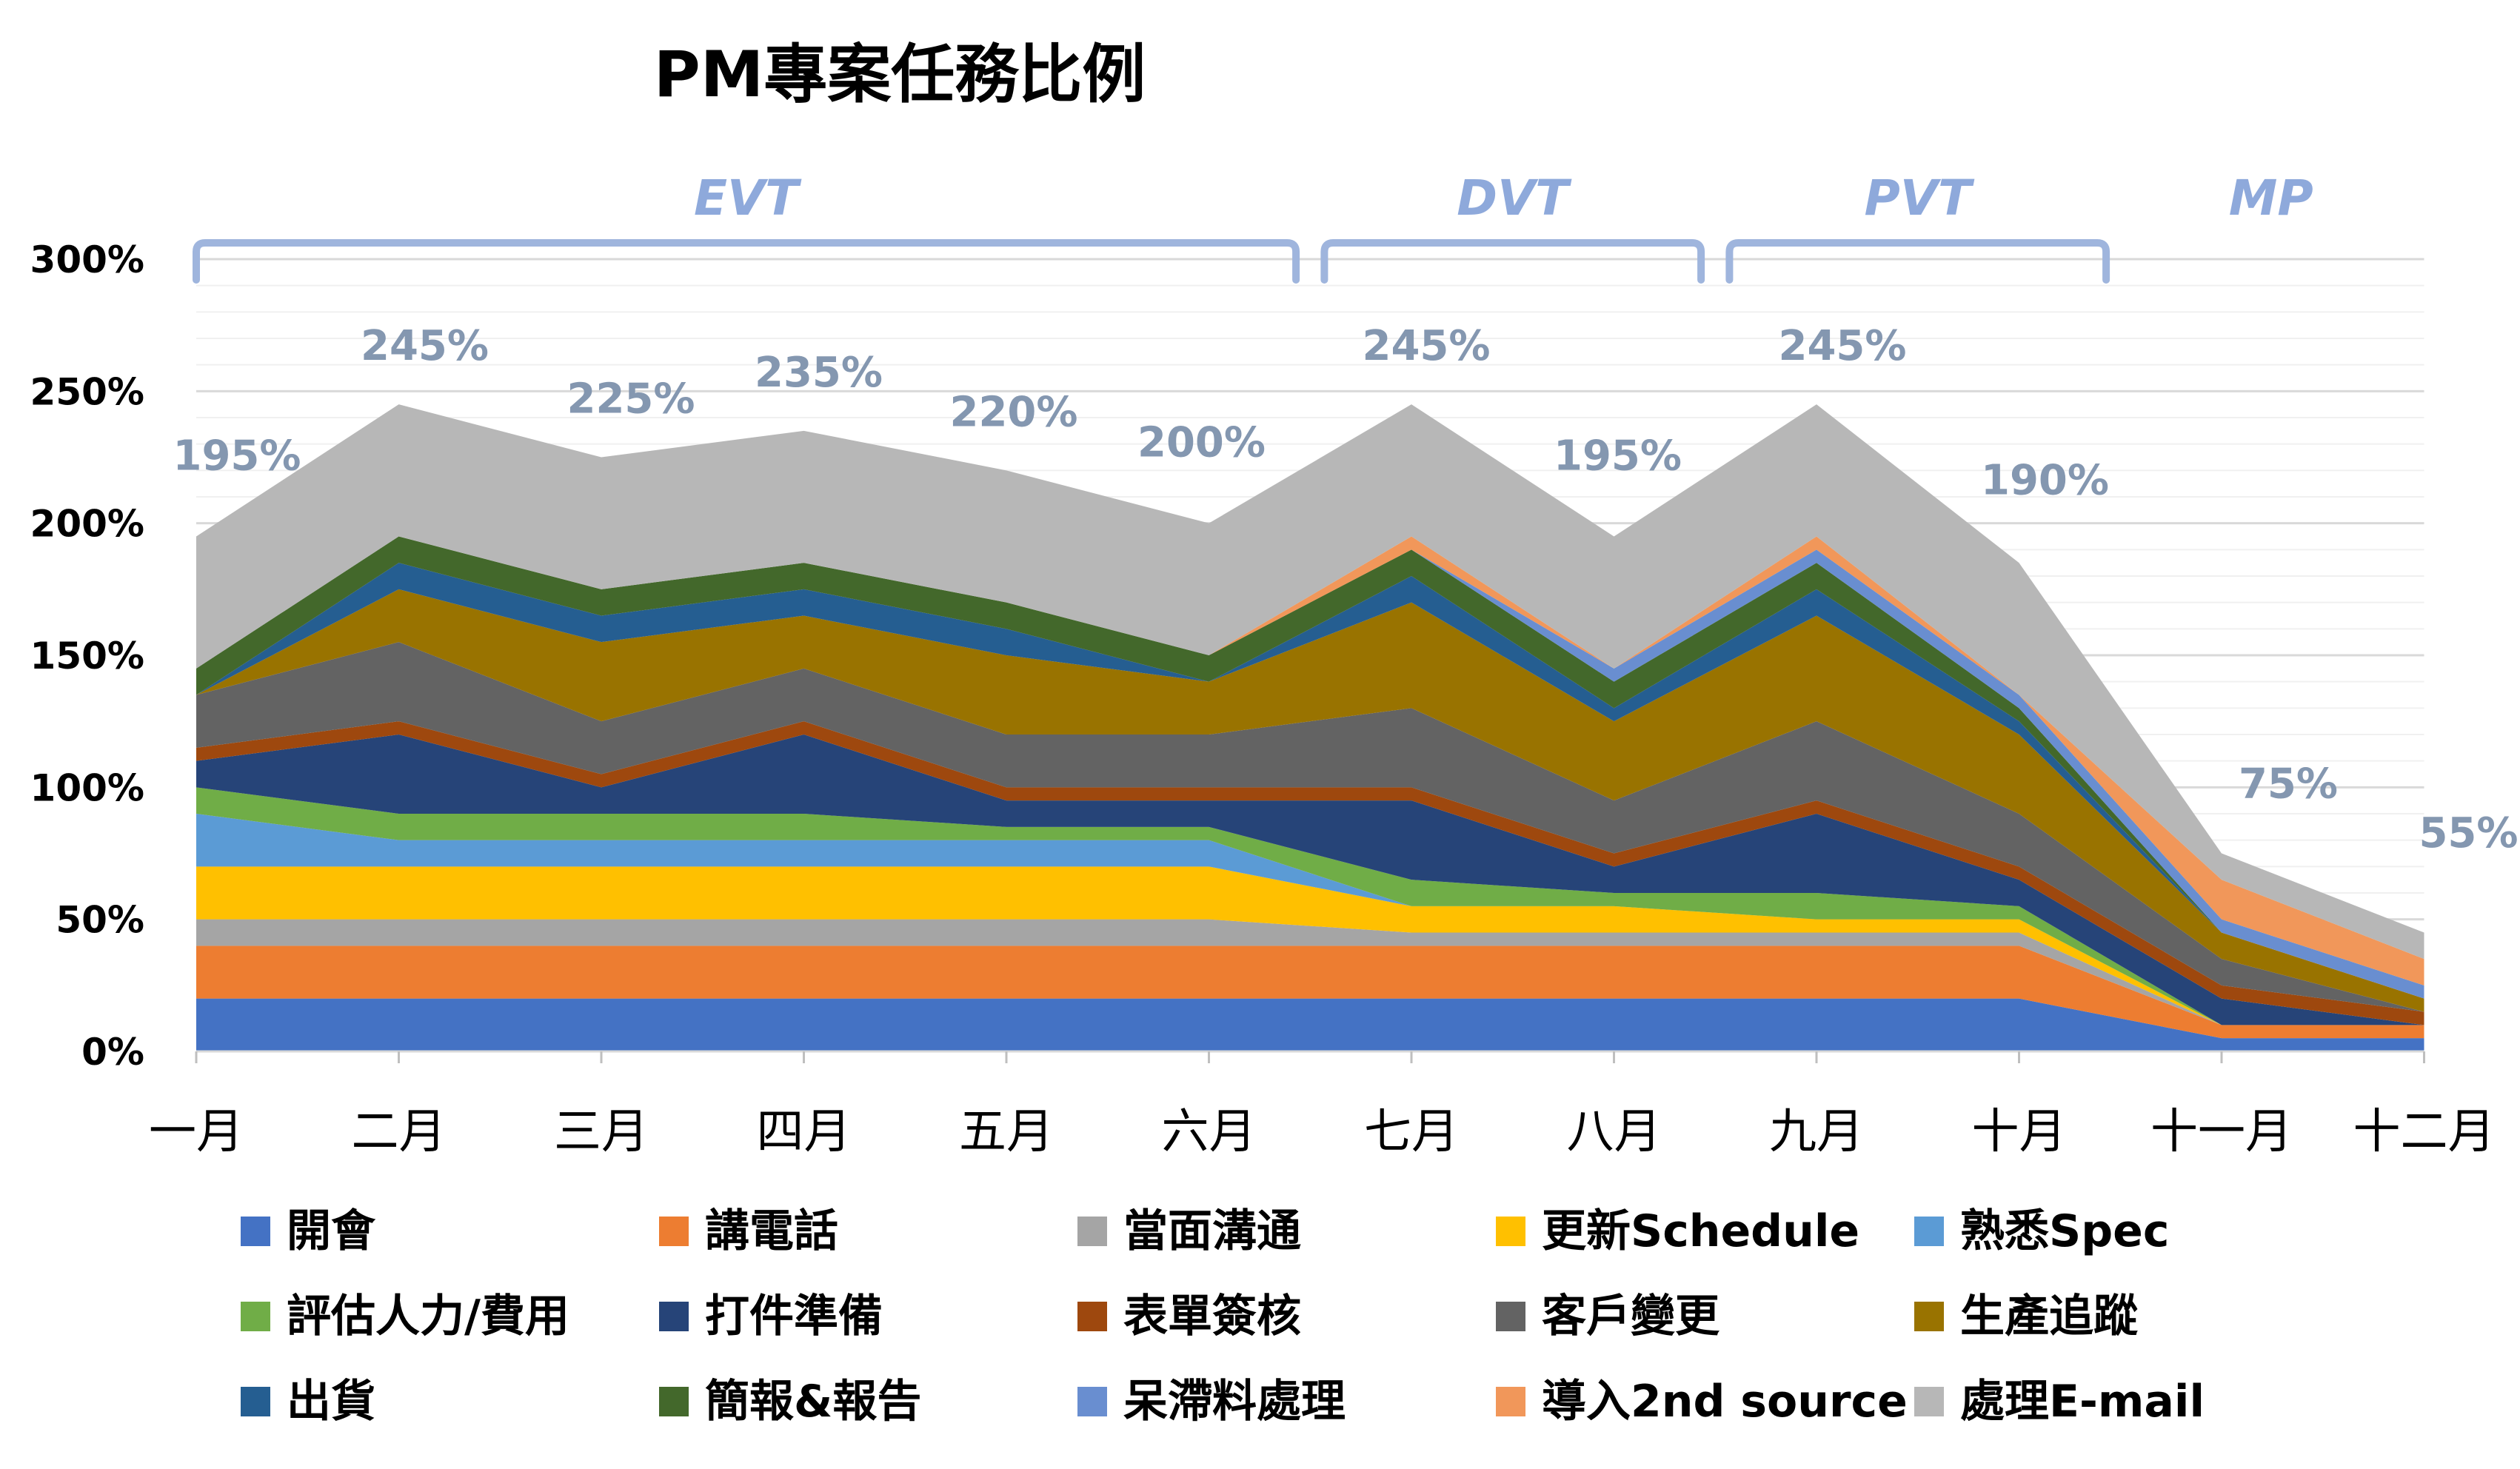  I want to click on legend-label: 客戶變更, so click(1631, 1316).